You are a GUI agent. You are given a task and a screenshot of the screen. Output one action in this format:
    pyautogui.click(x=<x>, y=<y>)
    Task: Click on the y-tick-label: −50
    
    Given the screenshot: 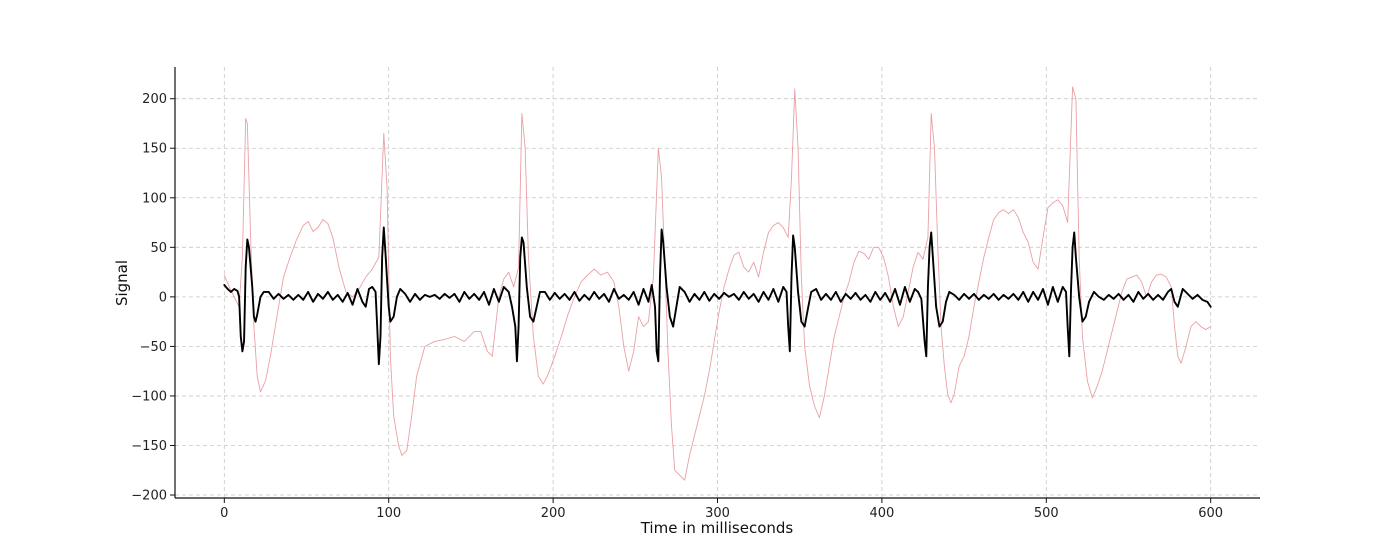 What is the action you would take?
    pyautogui.click(x=153, y=347)
    